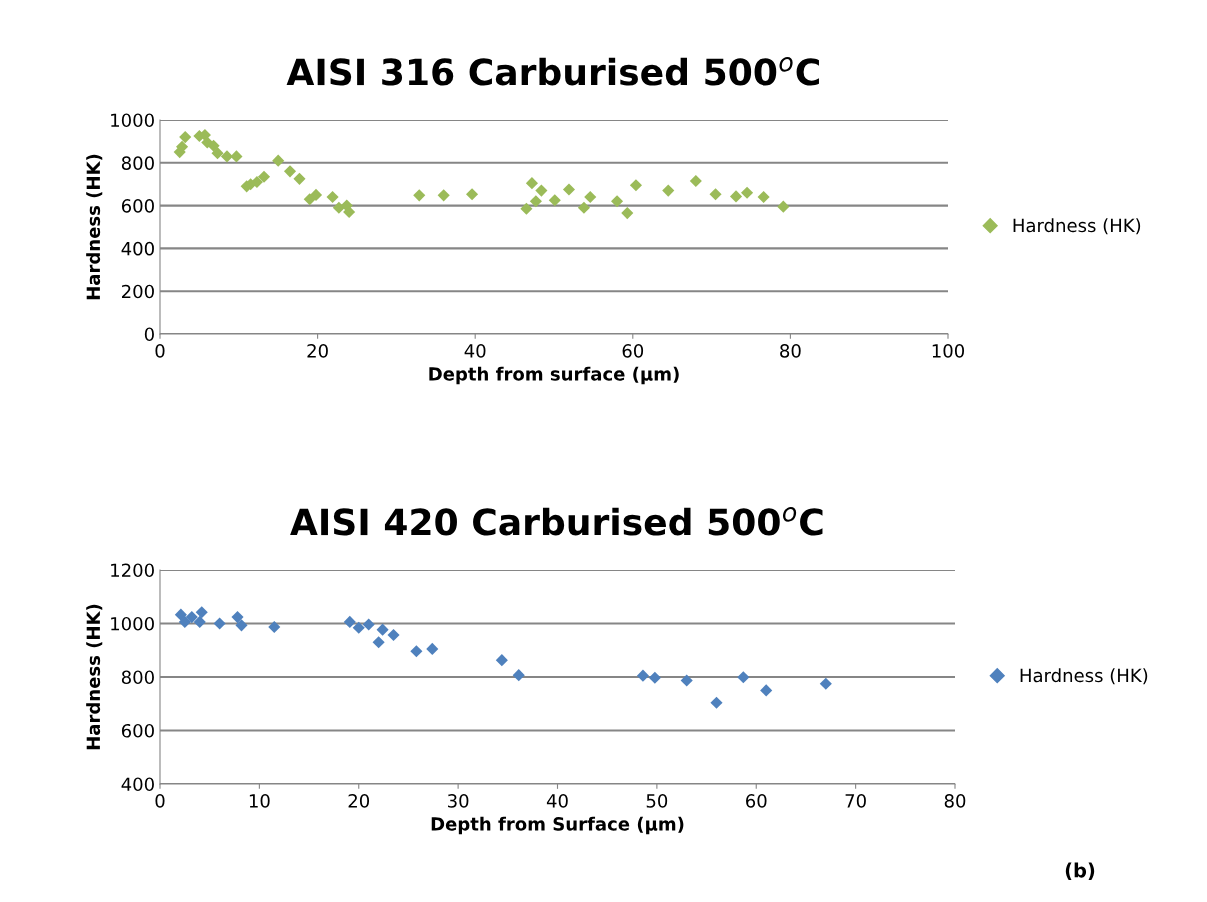 The height and width of the screenshot is (902, 1207). What do you see at coordinates (556, 521) in the screenshot?
I see `chart-title: AISI 420 Carburised 500$^{o}$C` at bounding box center [556, 521].